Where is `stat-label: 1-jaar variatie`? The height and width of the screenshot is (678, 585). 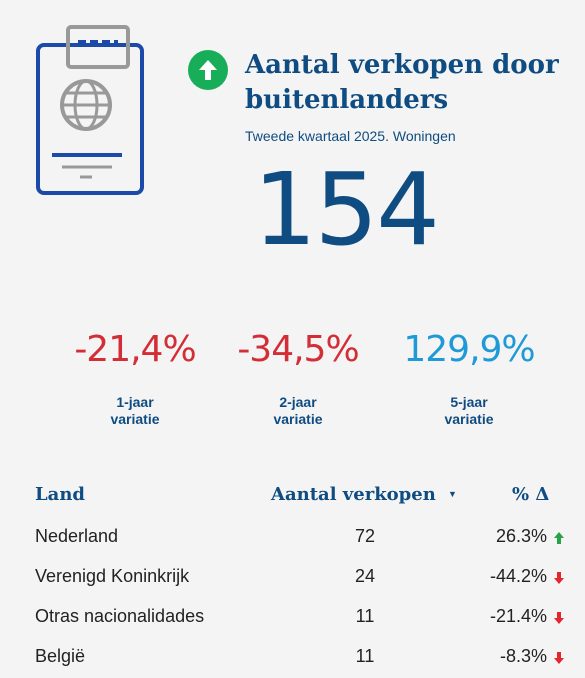
stat-label: 1-jaar variatie is located at coordinates (135, 410).